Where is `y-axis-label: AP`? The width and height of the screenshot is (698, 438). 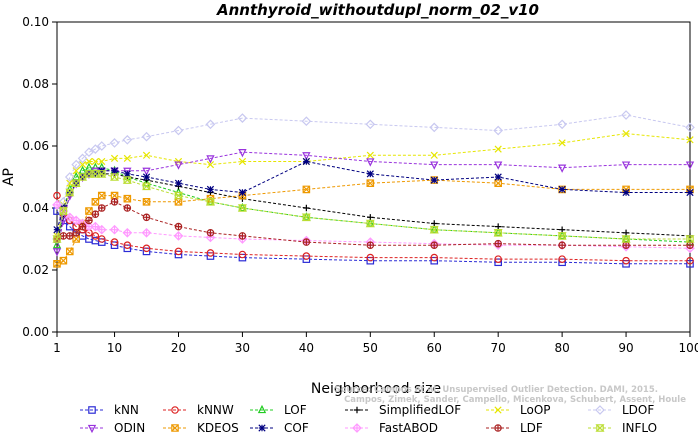
y-axis-label: AP is located at coordinates (9, 177).